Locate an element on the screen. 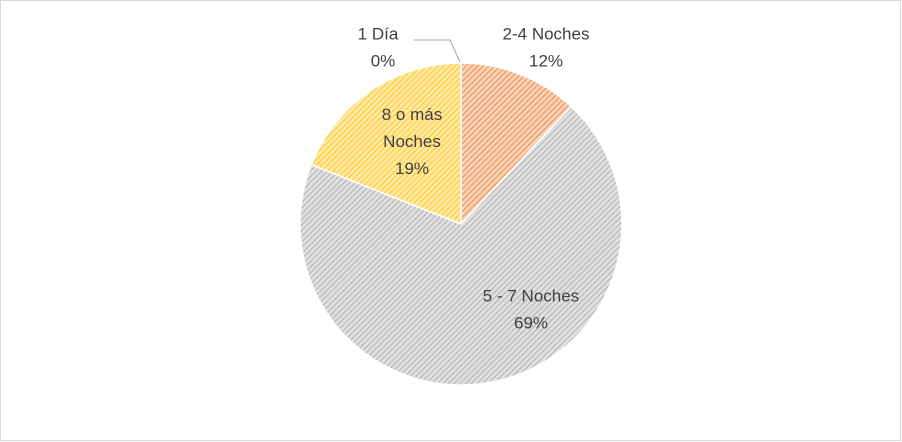 This screenshot has width=902, height=442. value-label: 19% is located at coordinates (412, 168).